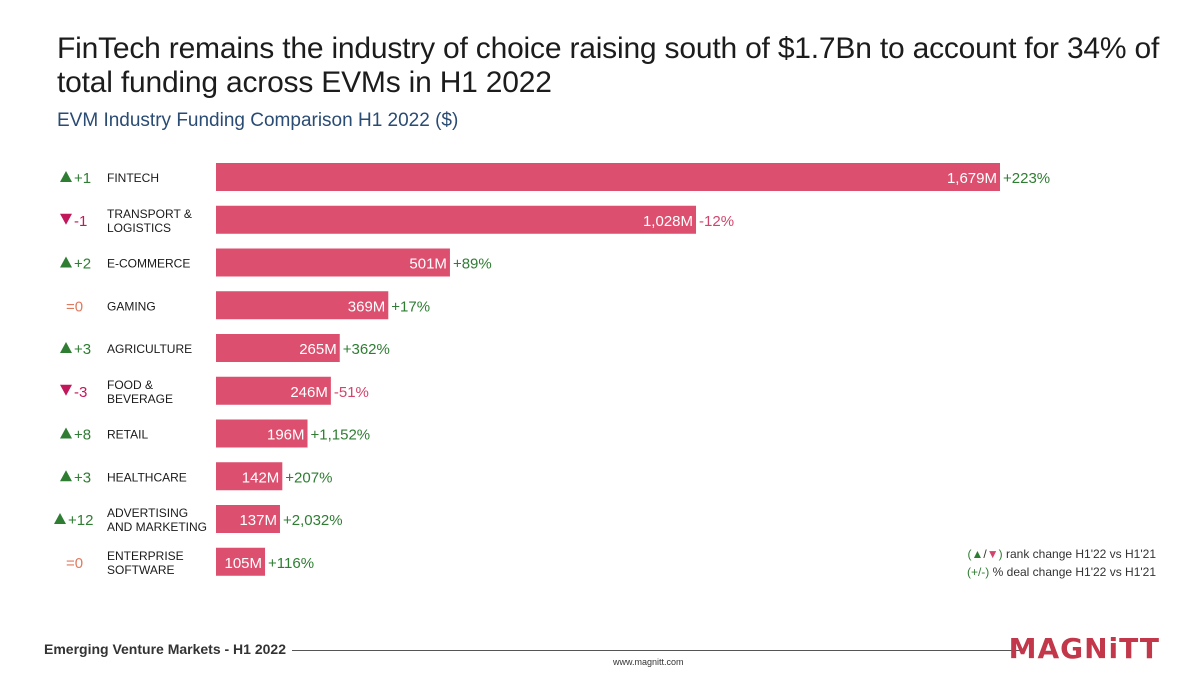 The width and height of the screenshot is (1200, 674). I want to click on rank-change: +2, so click(75, 264).